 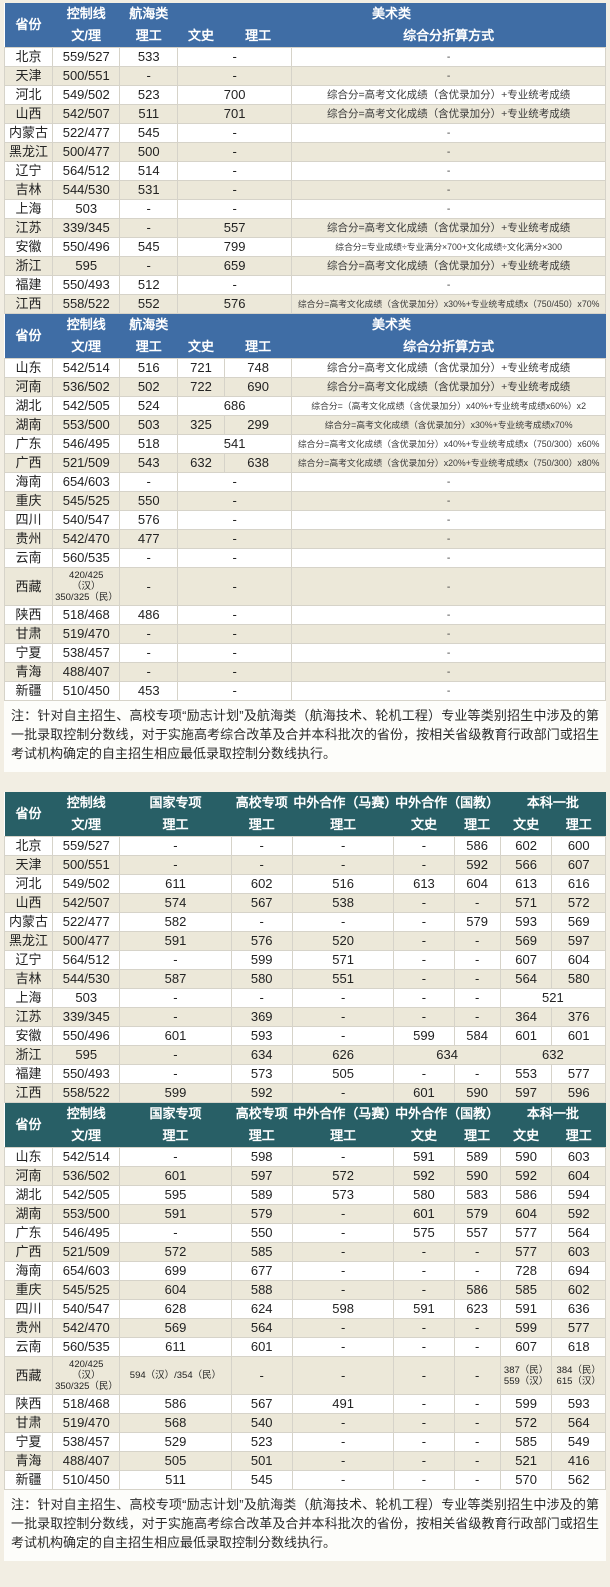 What do you see at coordinates (261, 1036) in the screenshot?
I see `value-cell: 593` at bounding box center [261, 1036].